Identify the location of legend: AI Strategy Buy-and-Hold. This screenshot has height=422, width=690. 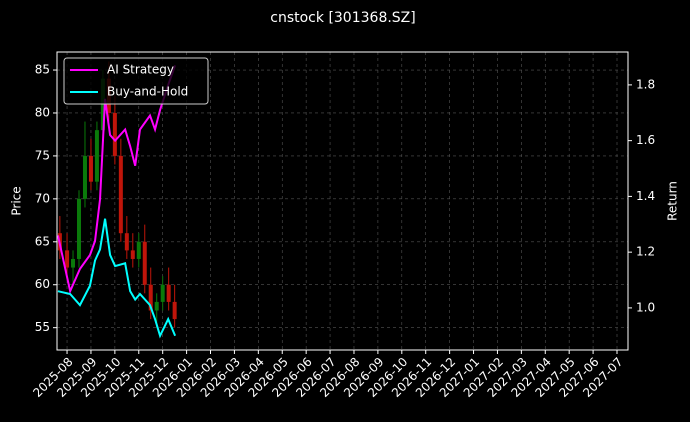
(136, 81).